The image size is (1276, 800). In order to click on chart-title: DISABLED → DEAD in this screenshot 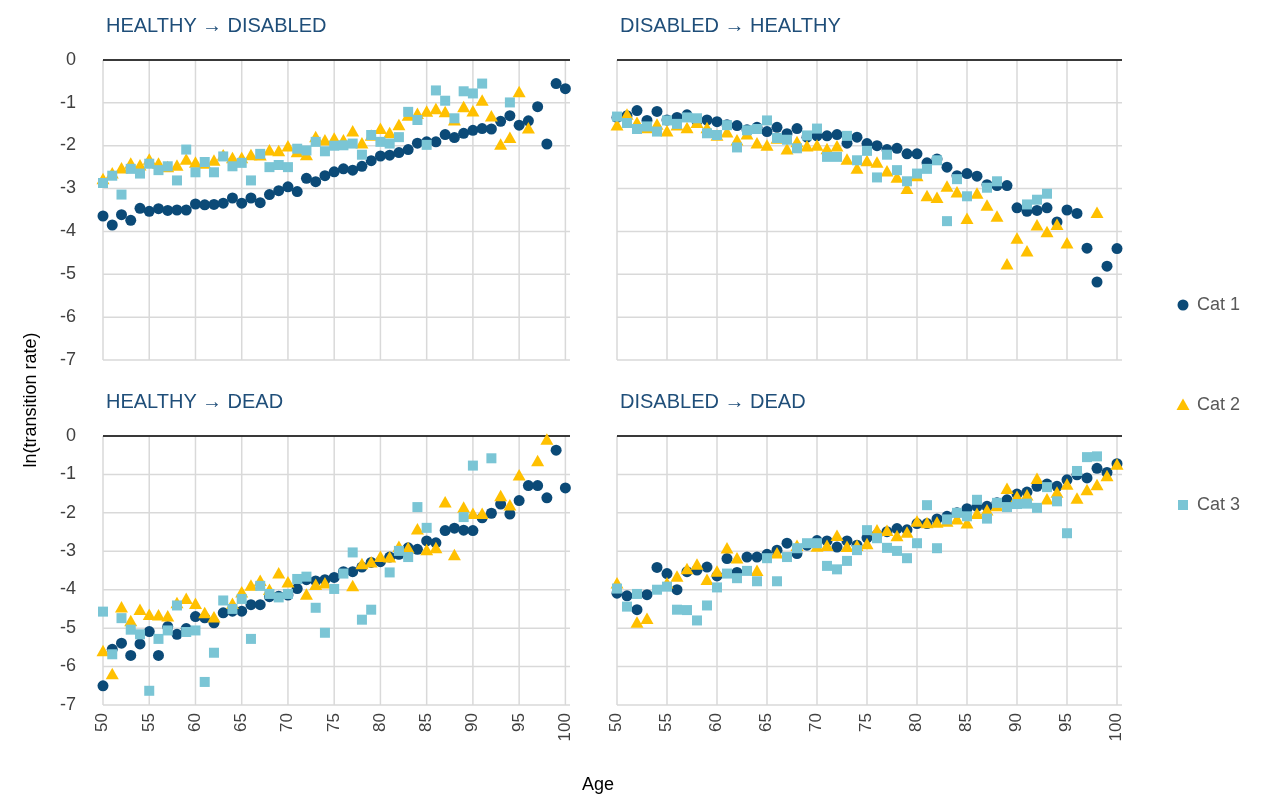, I will do `click(713, 401)`.